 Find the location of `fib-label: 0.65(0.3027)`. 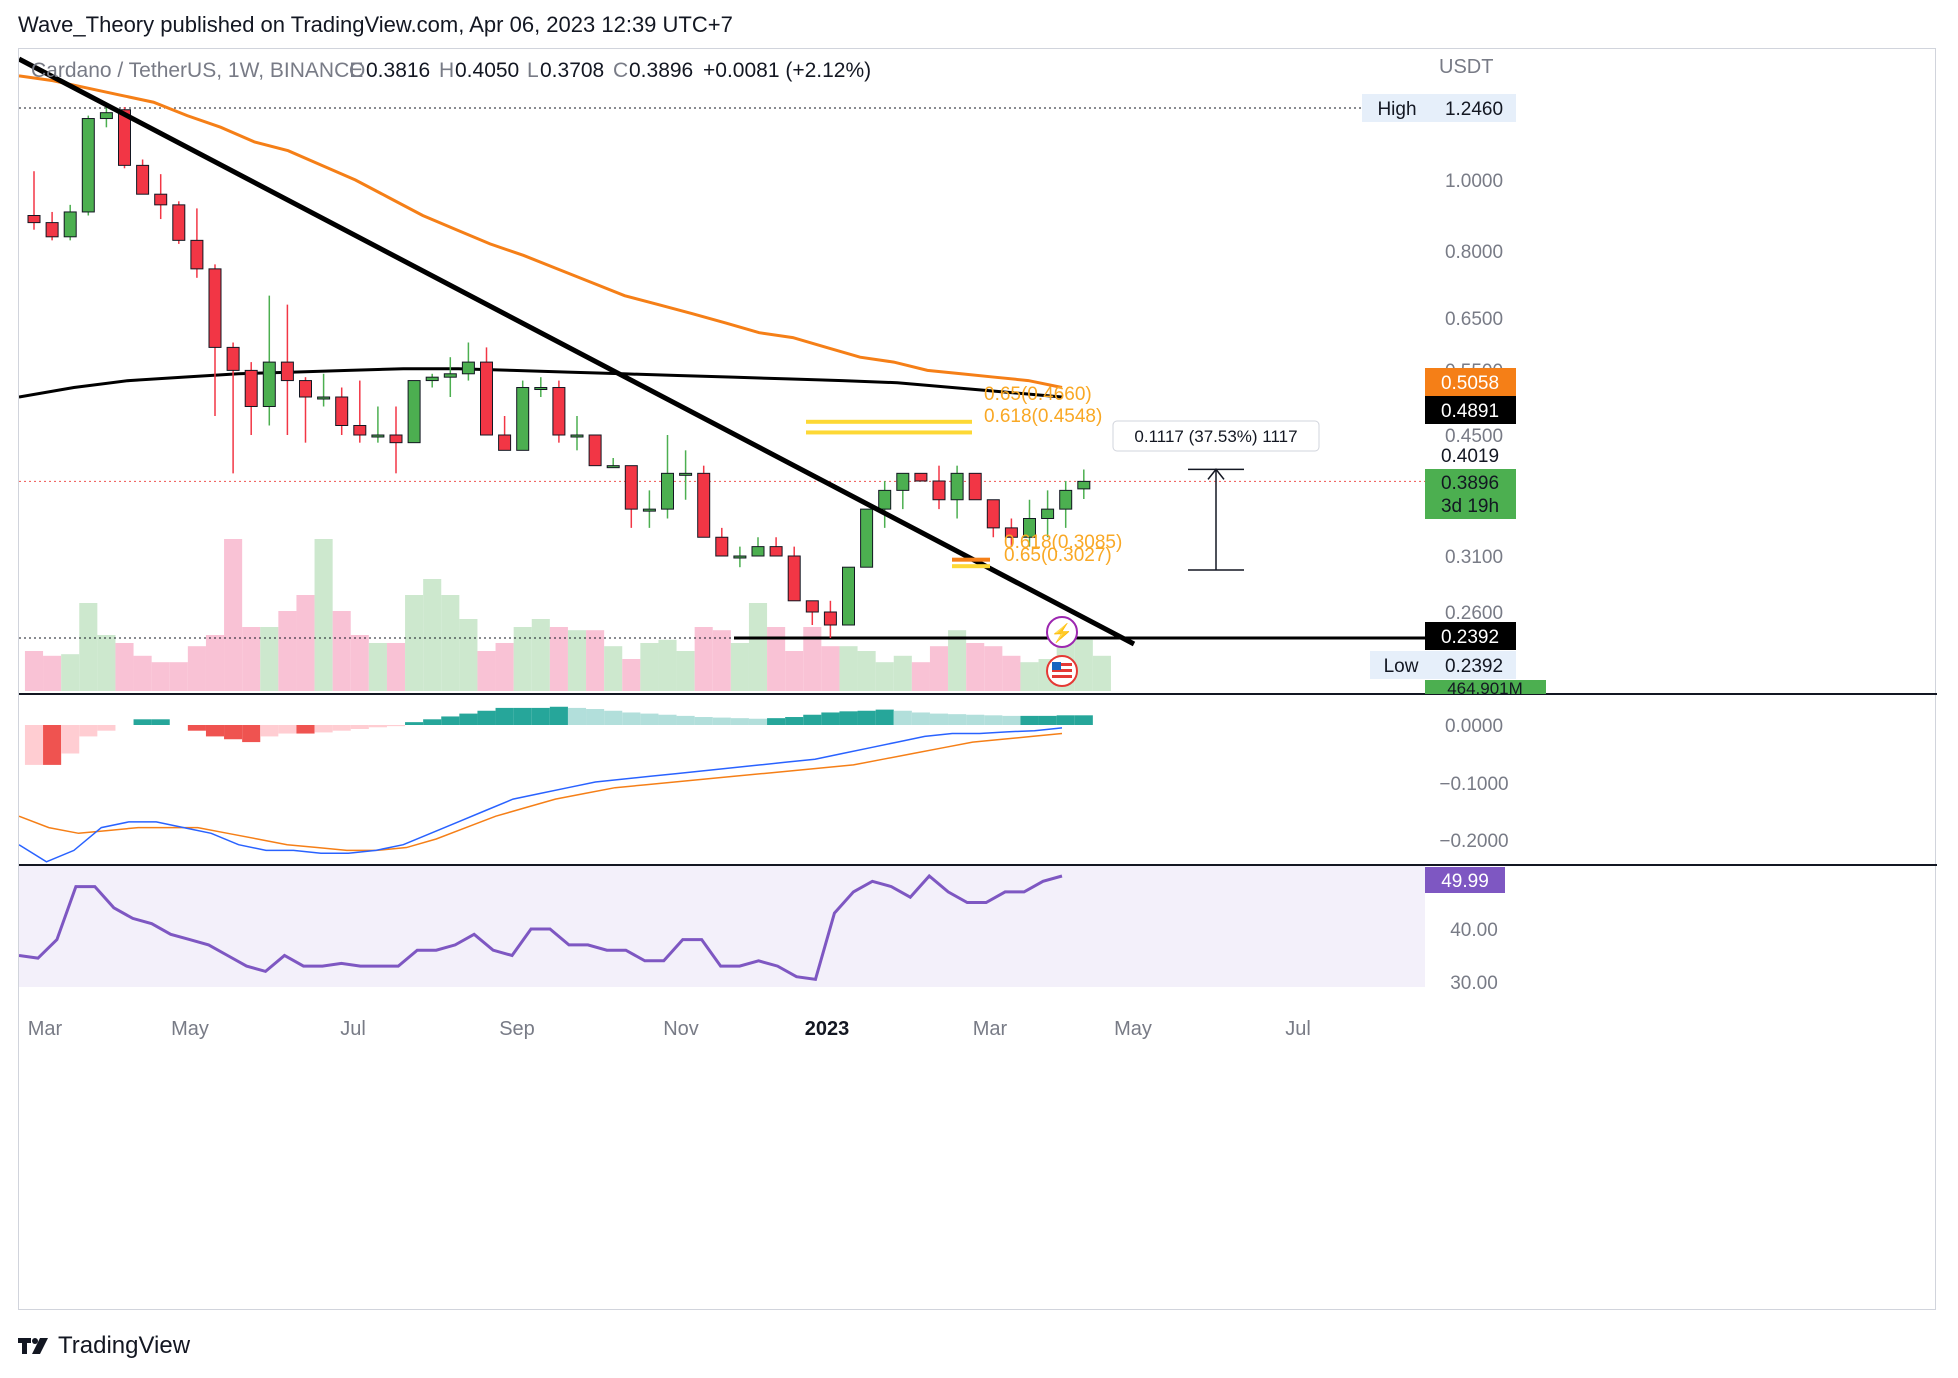

fib-label: 0.65(0.3027) is located at coordinates (1058, 555).